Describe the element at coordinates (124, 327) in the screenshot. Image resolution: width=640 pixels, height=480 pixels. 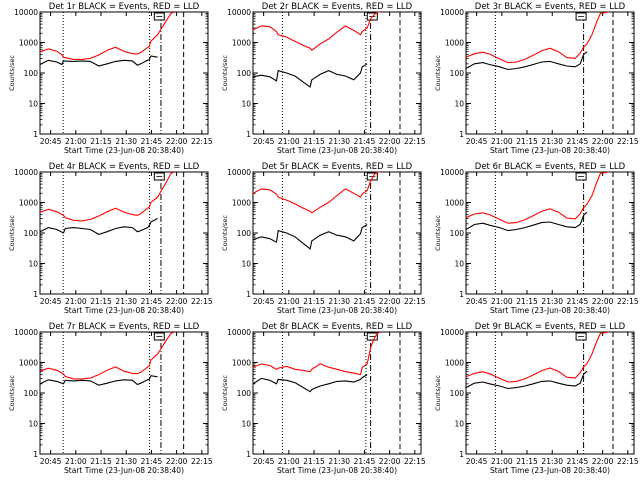
I see `panel-title: Det 7r BLACK = Events, RED = LLD` at that location.